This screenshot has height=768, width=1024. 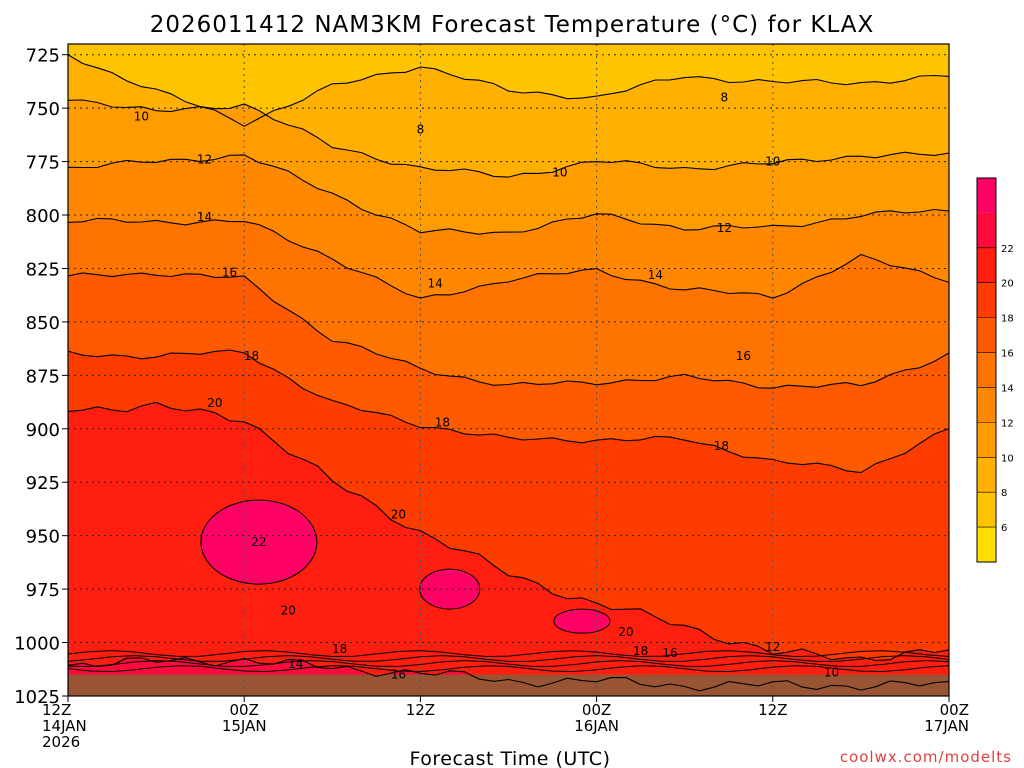 I want to click on y-tick-label: 975, so click(x=43, y=590).